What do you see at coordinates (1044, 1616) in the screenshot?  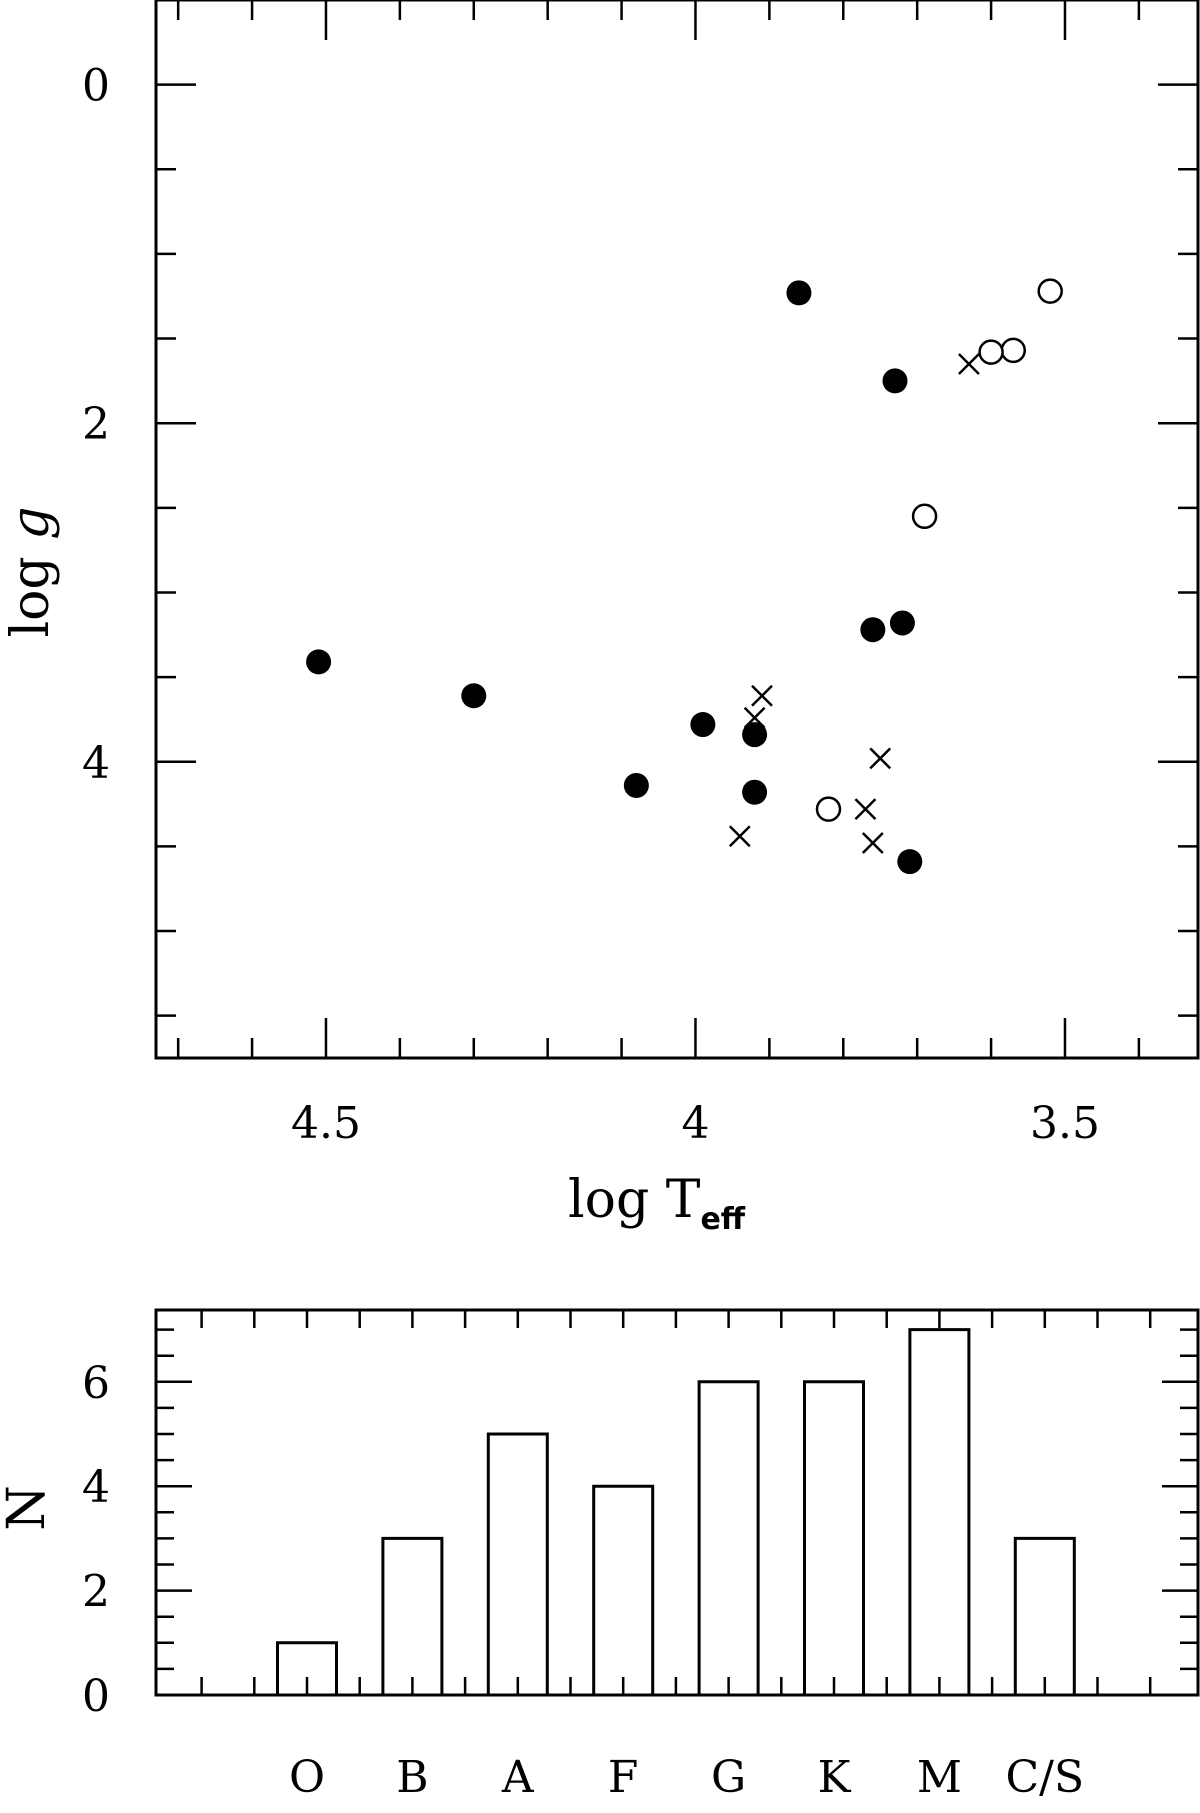 I see `hist-bar-c-s` at bounding box center [1044, 1616].